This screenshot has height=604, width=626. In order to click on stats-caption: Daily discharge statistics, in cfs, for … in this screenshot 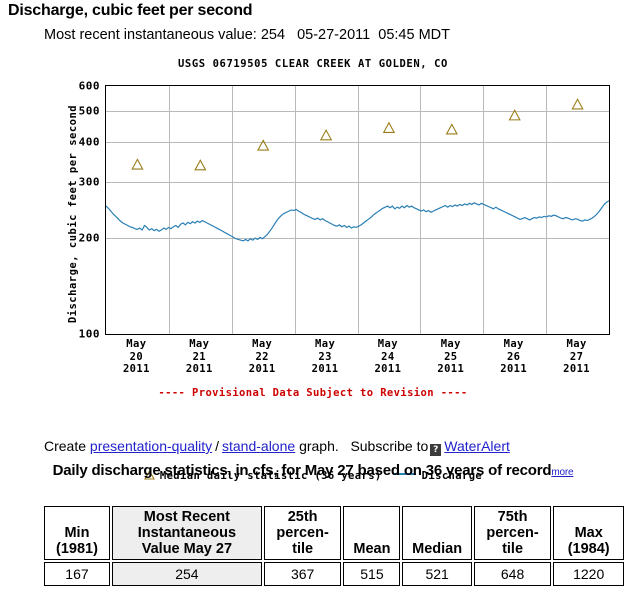, I will do `click(313, 471)`.